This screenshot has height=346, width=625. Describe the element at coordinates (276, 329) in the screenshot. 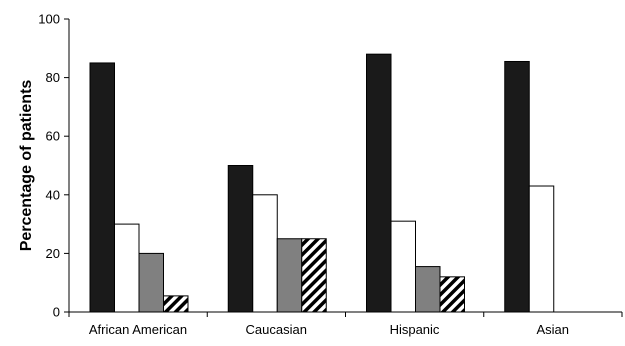

I see `x-category-label: Caucasian` at that location.